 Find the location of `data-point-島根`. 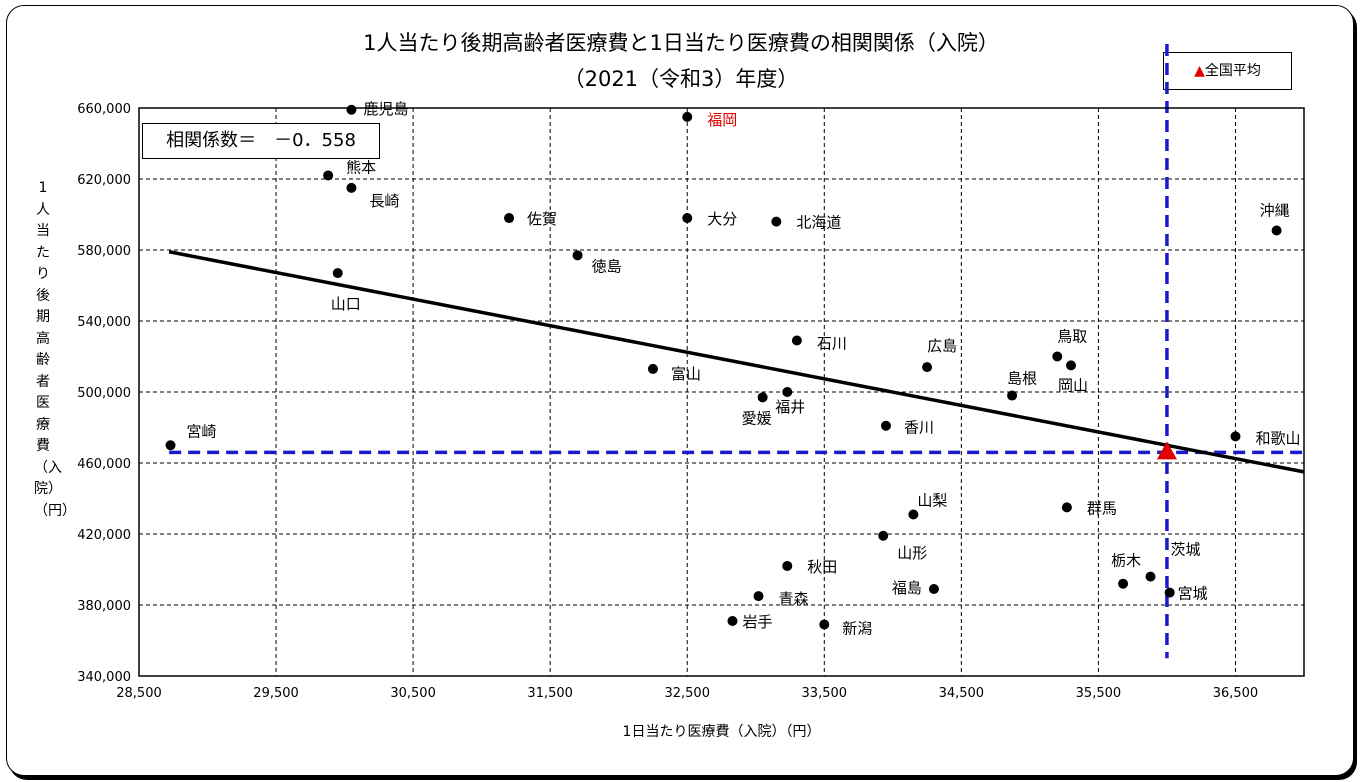

data-point-島根 is located at coordinates (1012, 395).